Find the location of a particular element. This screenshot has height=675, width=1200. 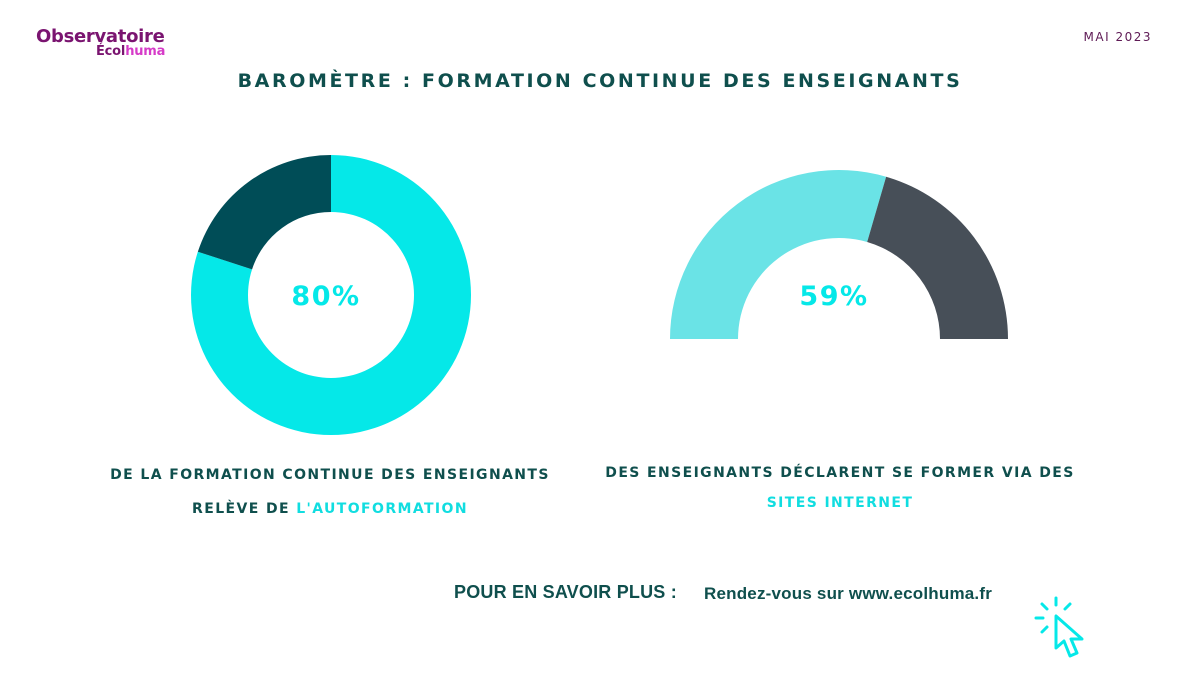

logo-title: Observatoire is located at coordinates (100, 36).